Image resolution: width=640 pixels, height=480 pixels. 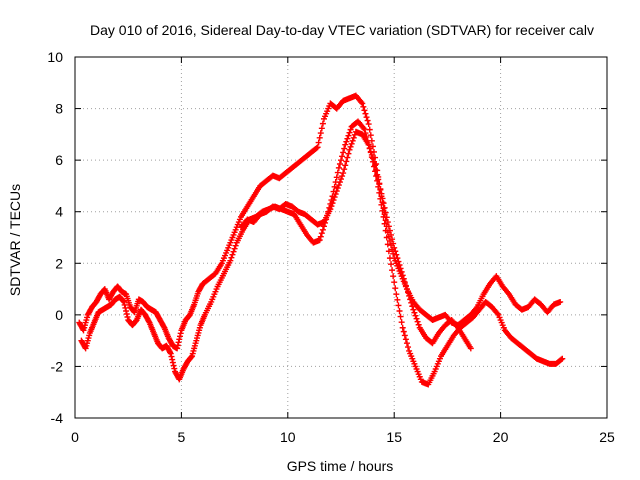 What do you see at coordinates (59, 263) in the screenshot?
I see `y-tick-label: 2` at bounding box center [59, 263].